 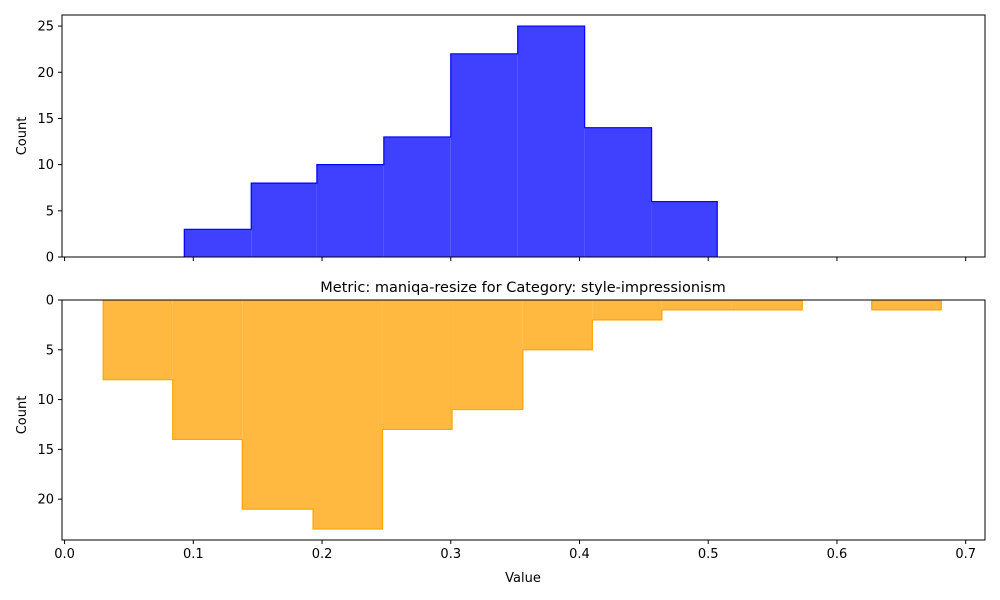 I want to click on bottom-x-tick-label: 0.6, so click(x=837, y=554).